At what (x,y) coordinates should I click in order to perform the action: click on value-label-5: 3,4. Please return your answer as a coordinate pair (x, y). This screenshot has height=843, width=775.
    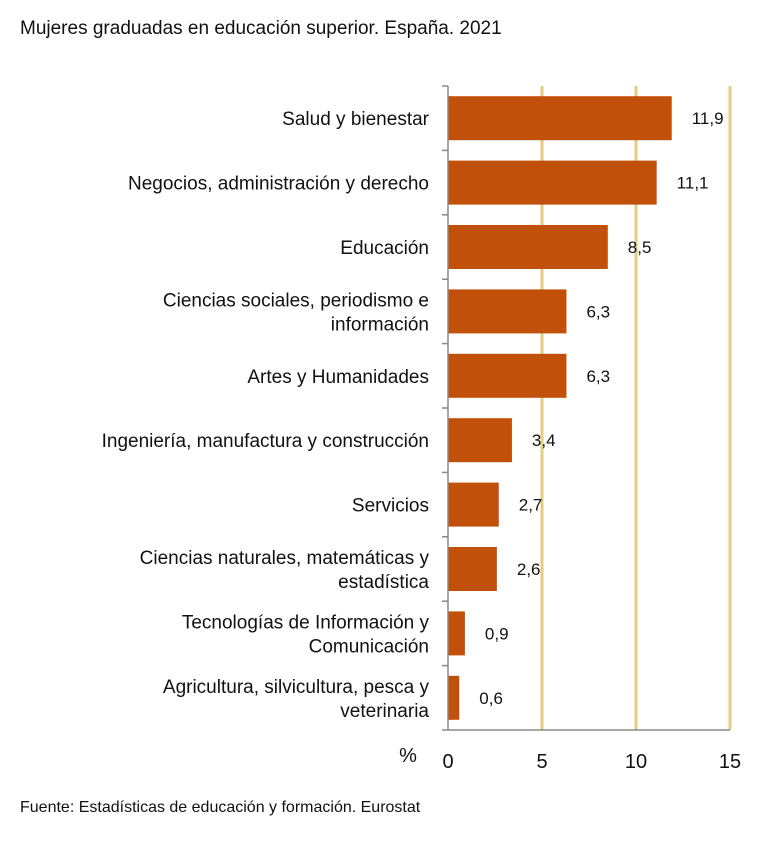
    Looking at the image, I should click on (544, 440).